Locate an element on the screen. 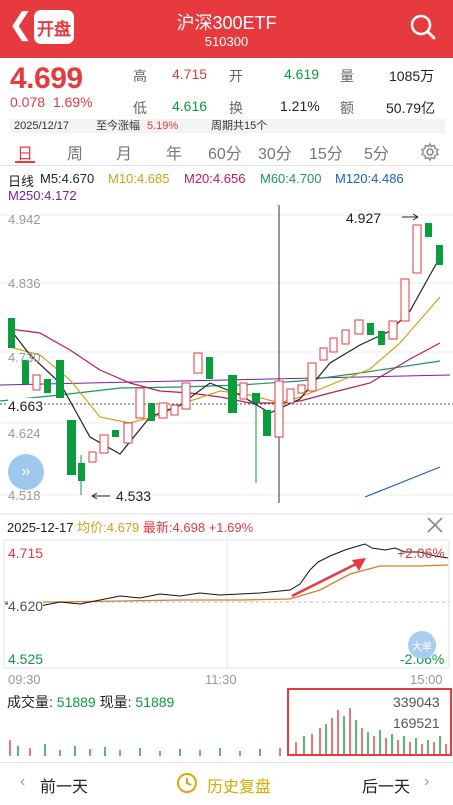  close-icon is located at coordinates (435, 525).